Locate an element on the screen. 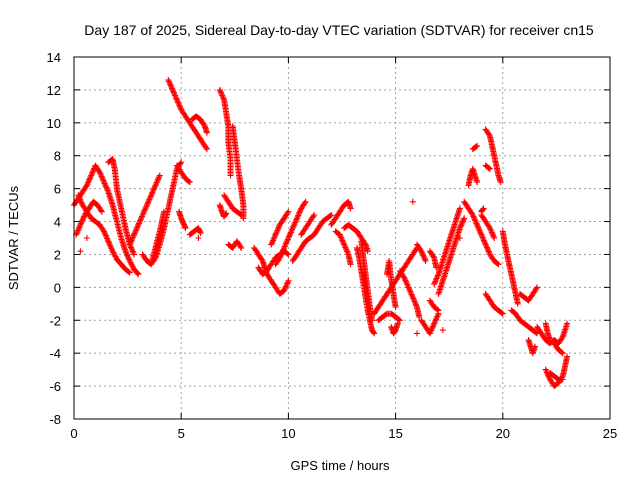 The image size is (640, 480). y-tick-label: -6 is located at coordinates (55, 386).